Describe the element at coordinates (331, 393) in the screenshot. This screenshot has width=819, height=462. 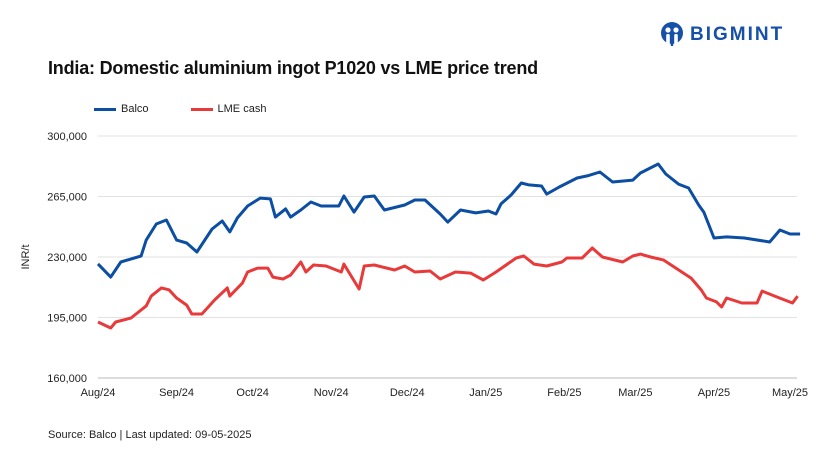
I see `x-tick-label: Nov/24` at that location.